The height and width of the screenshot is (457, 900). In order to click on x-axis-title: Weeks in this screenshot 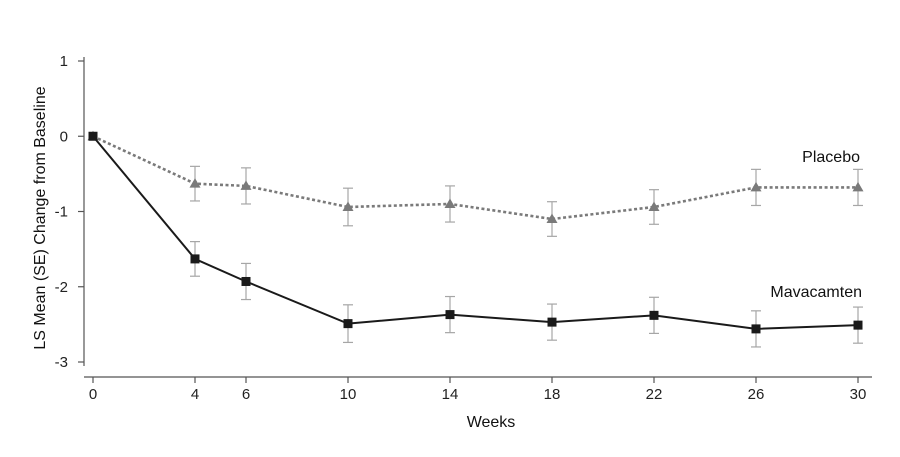, I will do `click(491, 422)`.